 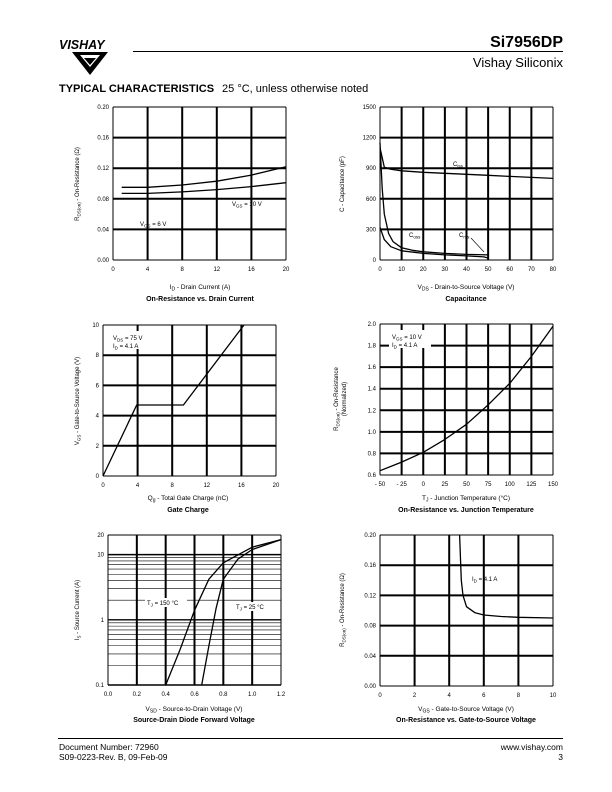 I want to click on y-tick-label: 1.6, so click(x=372, y=368).